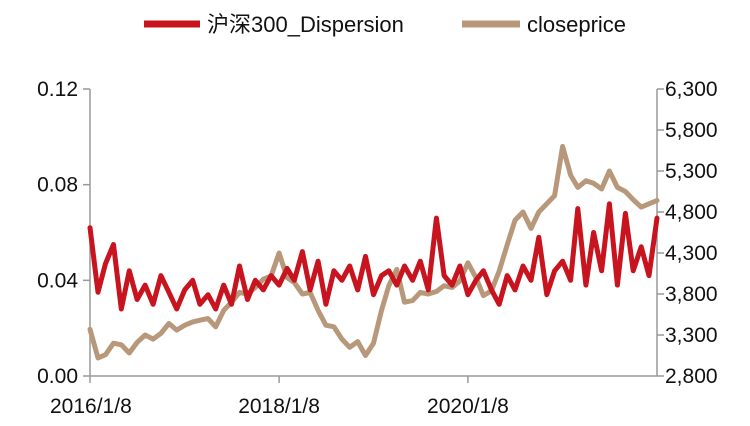 The height and width of the screenshot is (426, 750). What do you see at coordinates (63, 233) in the screenshot?
I see `y-axis-left-ticks: 0.00 0.04 0.08 0.12` at bounding box center [63, 233].